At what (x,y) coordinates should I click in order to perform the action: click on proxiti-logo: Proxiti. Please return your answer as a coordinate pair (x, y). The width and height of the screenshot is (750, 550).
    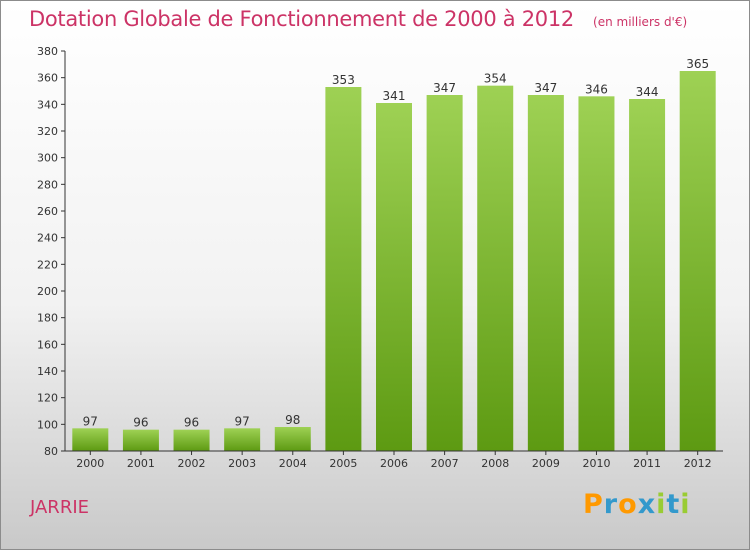
    Looking at the image, I should click on (637, 504).